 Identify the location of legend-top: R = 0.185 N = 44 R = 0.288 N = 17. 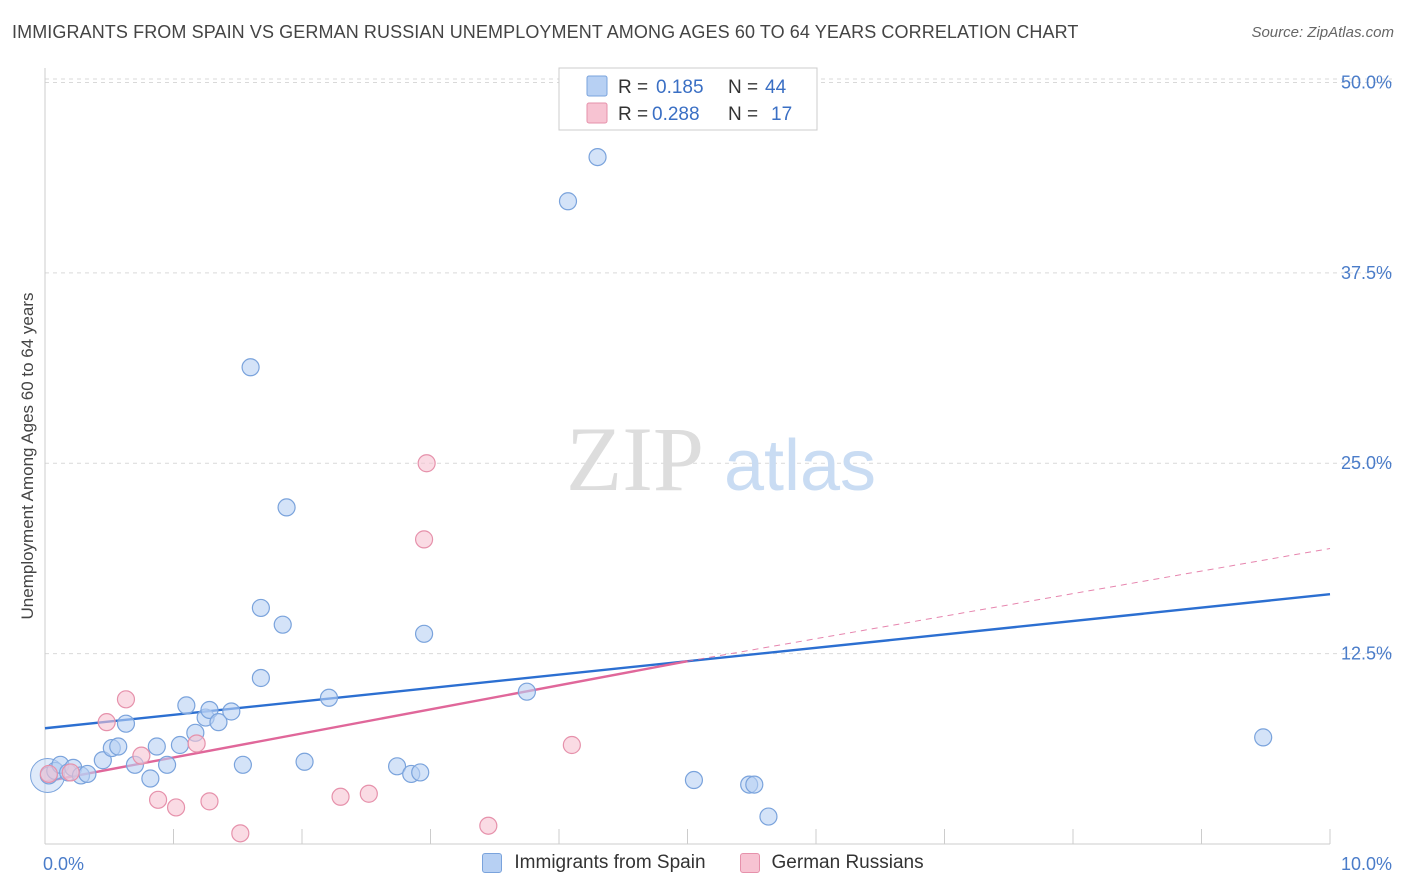
(688, 99).